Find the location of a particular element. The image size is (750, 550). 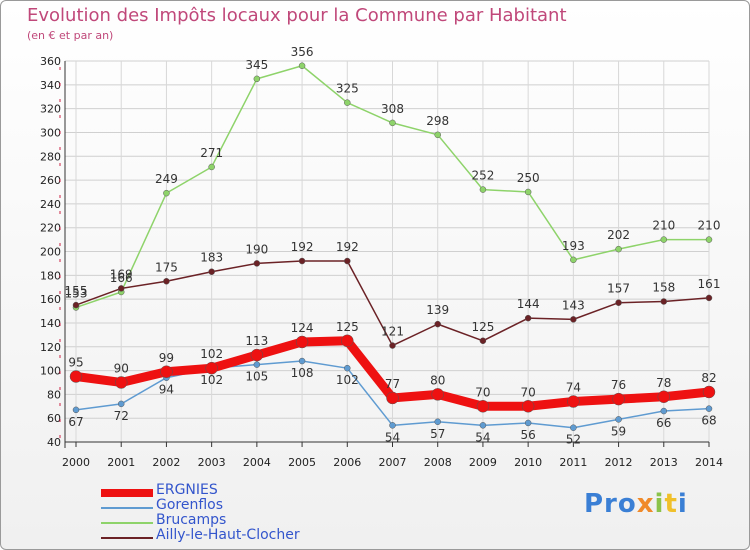

x-tick-label: 2014 is located at coordinates (709, 462).